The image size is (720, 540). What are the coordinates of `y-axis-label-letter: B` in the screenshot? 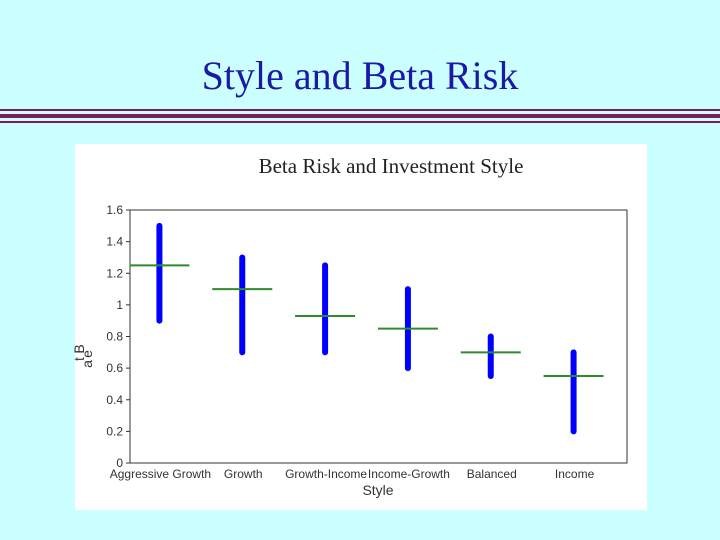 It's located at (79, 348).